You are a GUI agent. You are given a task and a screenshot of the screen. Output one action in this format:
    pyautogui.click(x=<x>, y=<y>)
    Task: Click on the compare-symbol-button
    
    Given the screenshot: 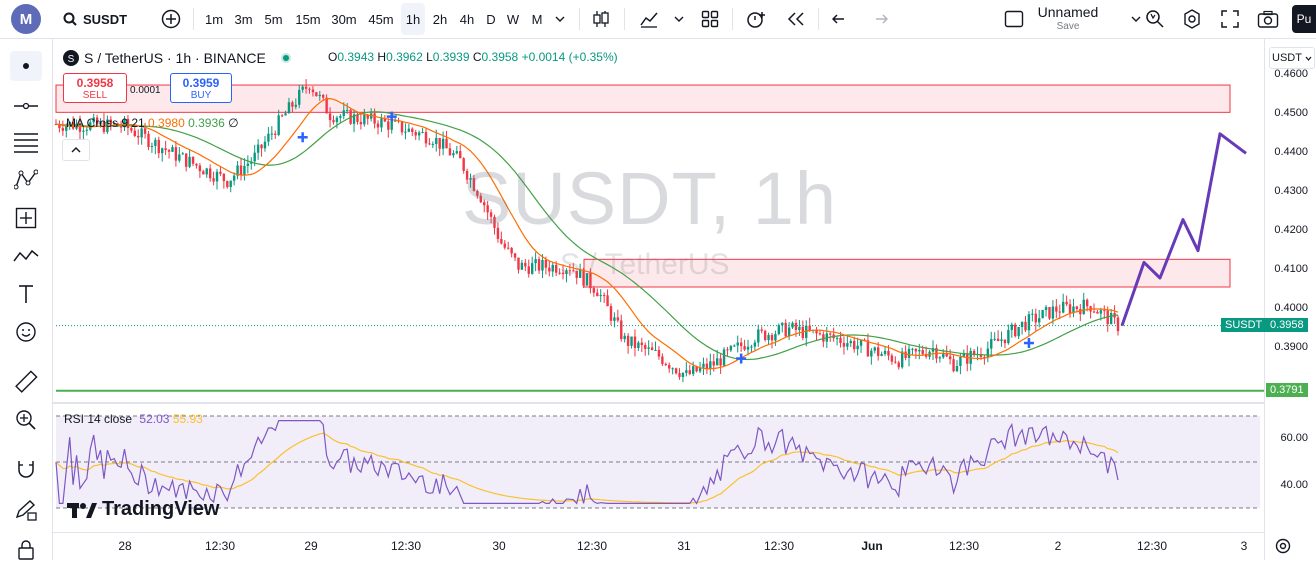 What is the action you would take?
    pyautogui.click(x=171, y=19)
    